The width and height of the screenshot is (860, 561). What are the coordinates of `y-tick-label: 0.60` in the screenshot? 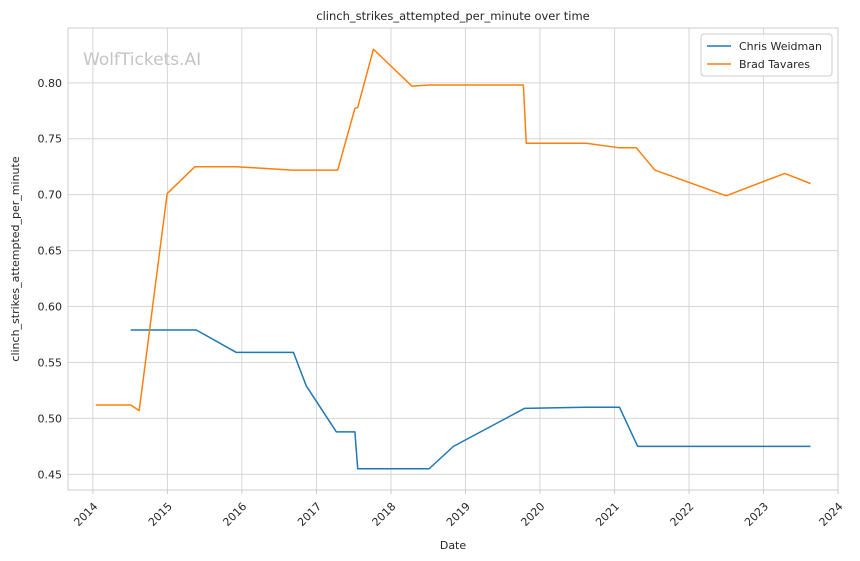 It's located at (50, 307).